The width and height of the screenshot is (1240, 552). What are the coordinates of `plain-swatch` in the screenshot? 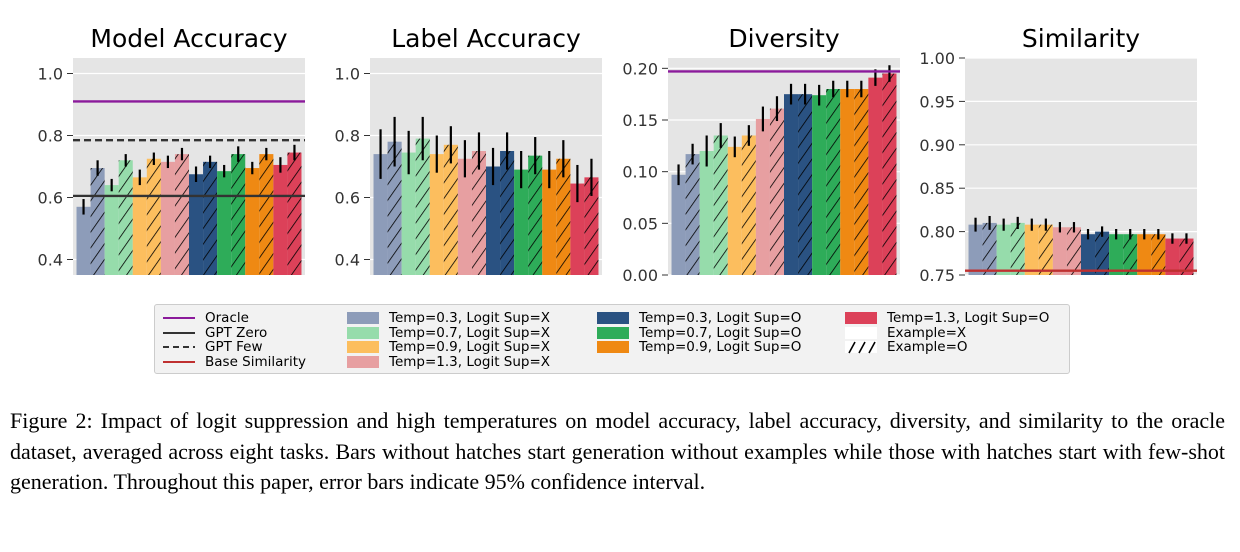 It's located at (861, 333).